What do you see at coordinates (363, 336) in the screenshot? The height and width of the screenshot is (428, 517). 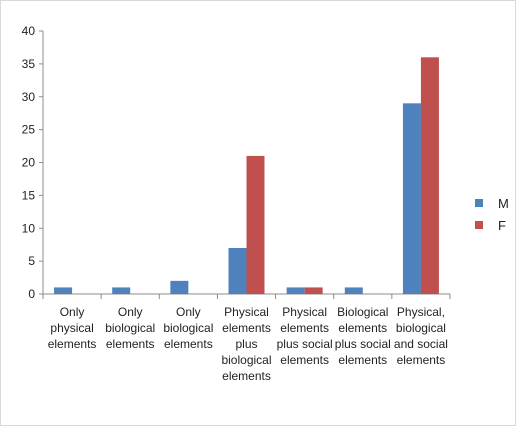 I see `x-category-label: Biological elements plus social elements` at bounding box center [363, 336].